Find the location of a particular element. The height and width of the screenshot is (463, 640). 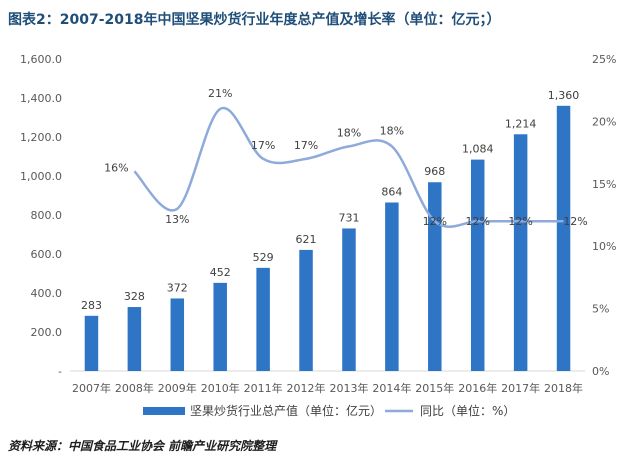

y-left-tick-label: 200.0 is located at coordinates (47, 332).